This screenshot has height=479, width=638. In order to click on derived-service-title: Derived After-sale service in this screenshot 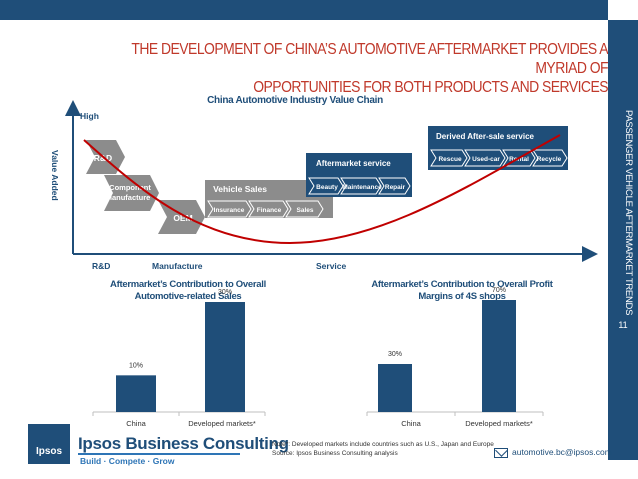, I will do `click(485, 136)`.